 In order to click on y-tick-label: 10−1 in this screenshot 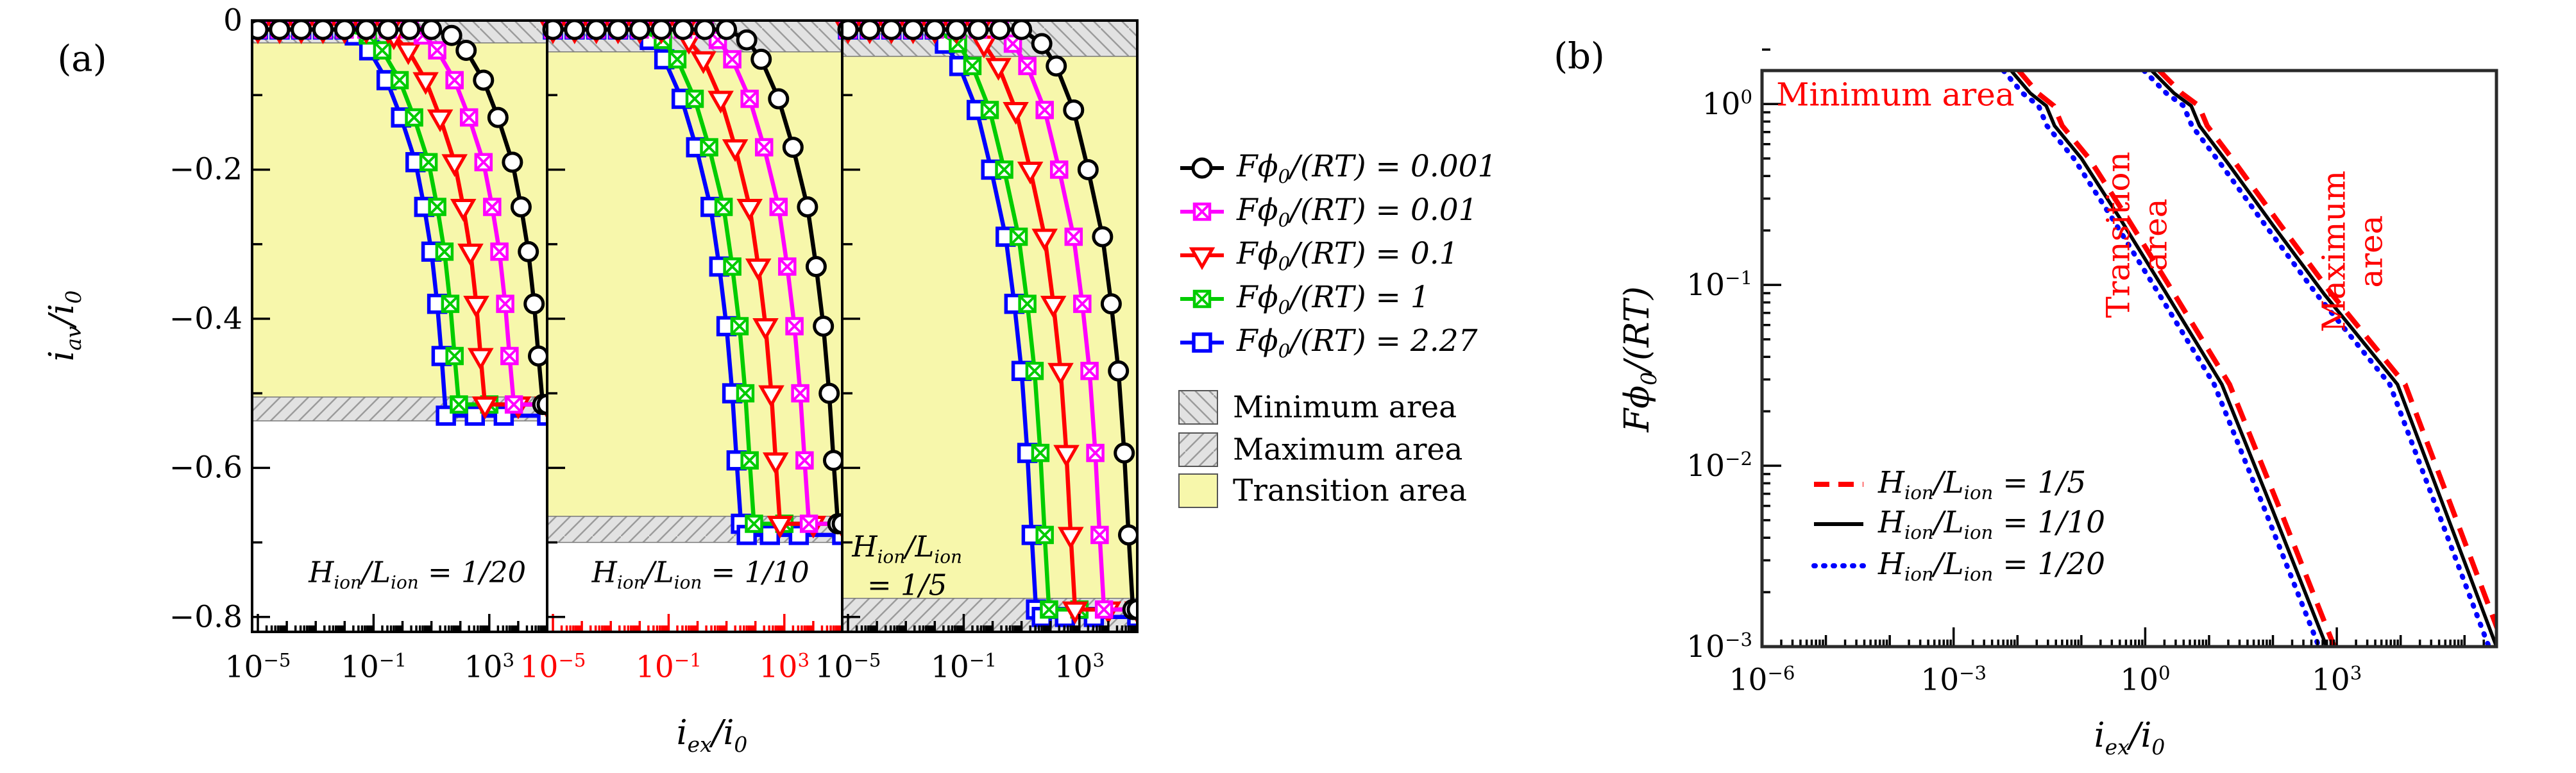, I will do `click(1719, 285)`.